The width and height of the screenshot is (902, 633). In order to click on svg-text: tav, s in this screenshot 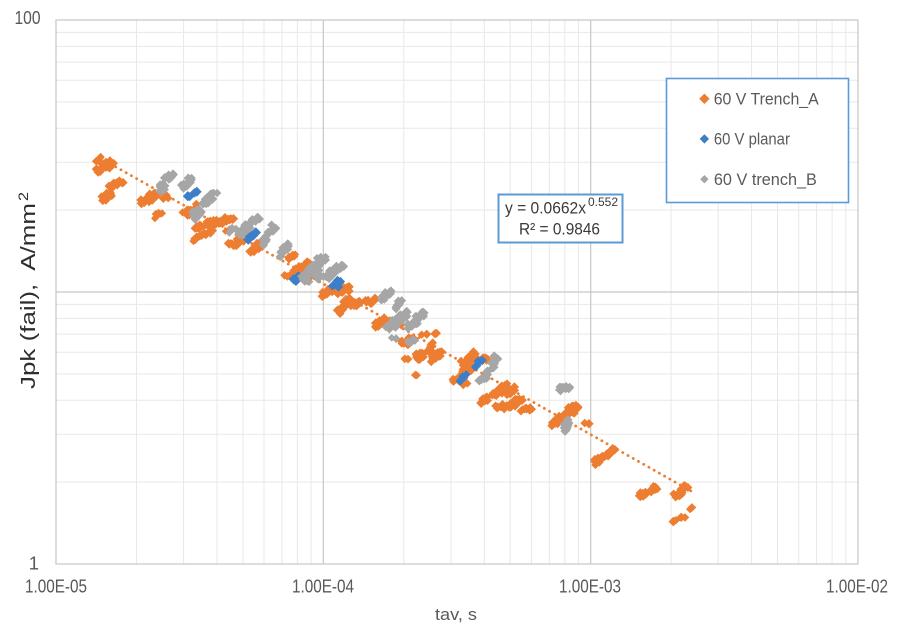, I will do `click(456, 614)`.